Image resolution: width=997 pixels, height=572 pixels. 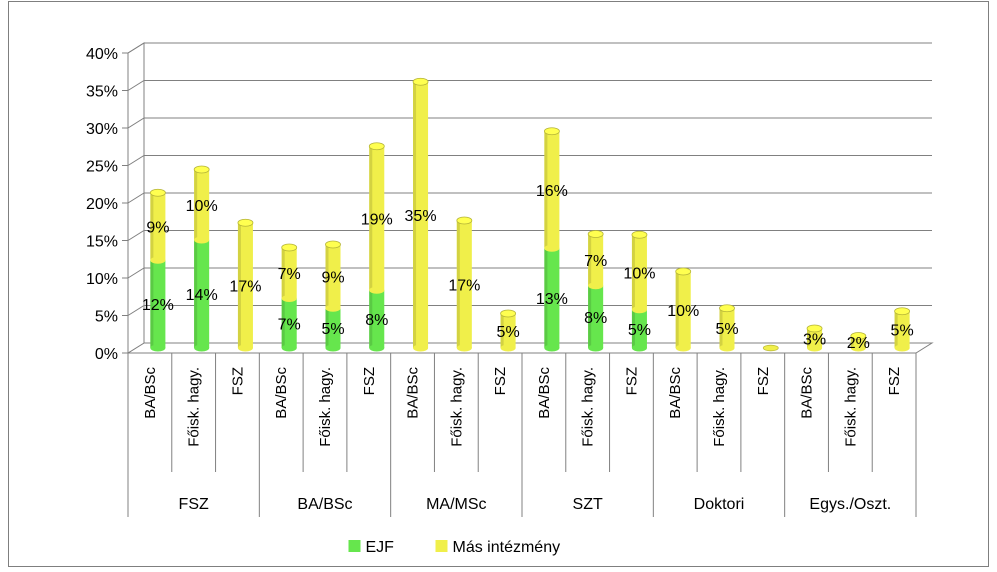 I want to click on y-tick-label: 15%, so click(x=102, y=242).